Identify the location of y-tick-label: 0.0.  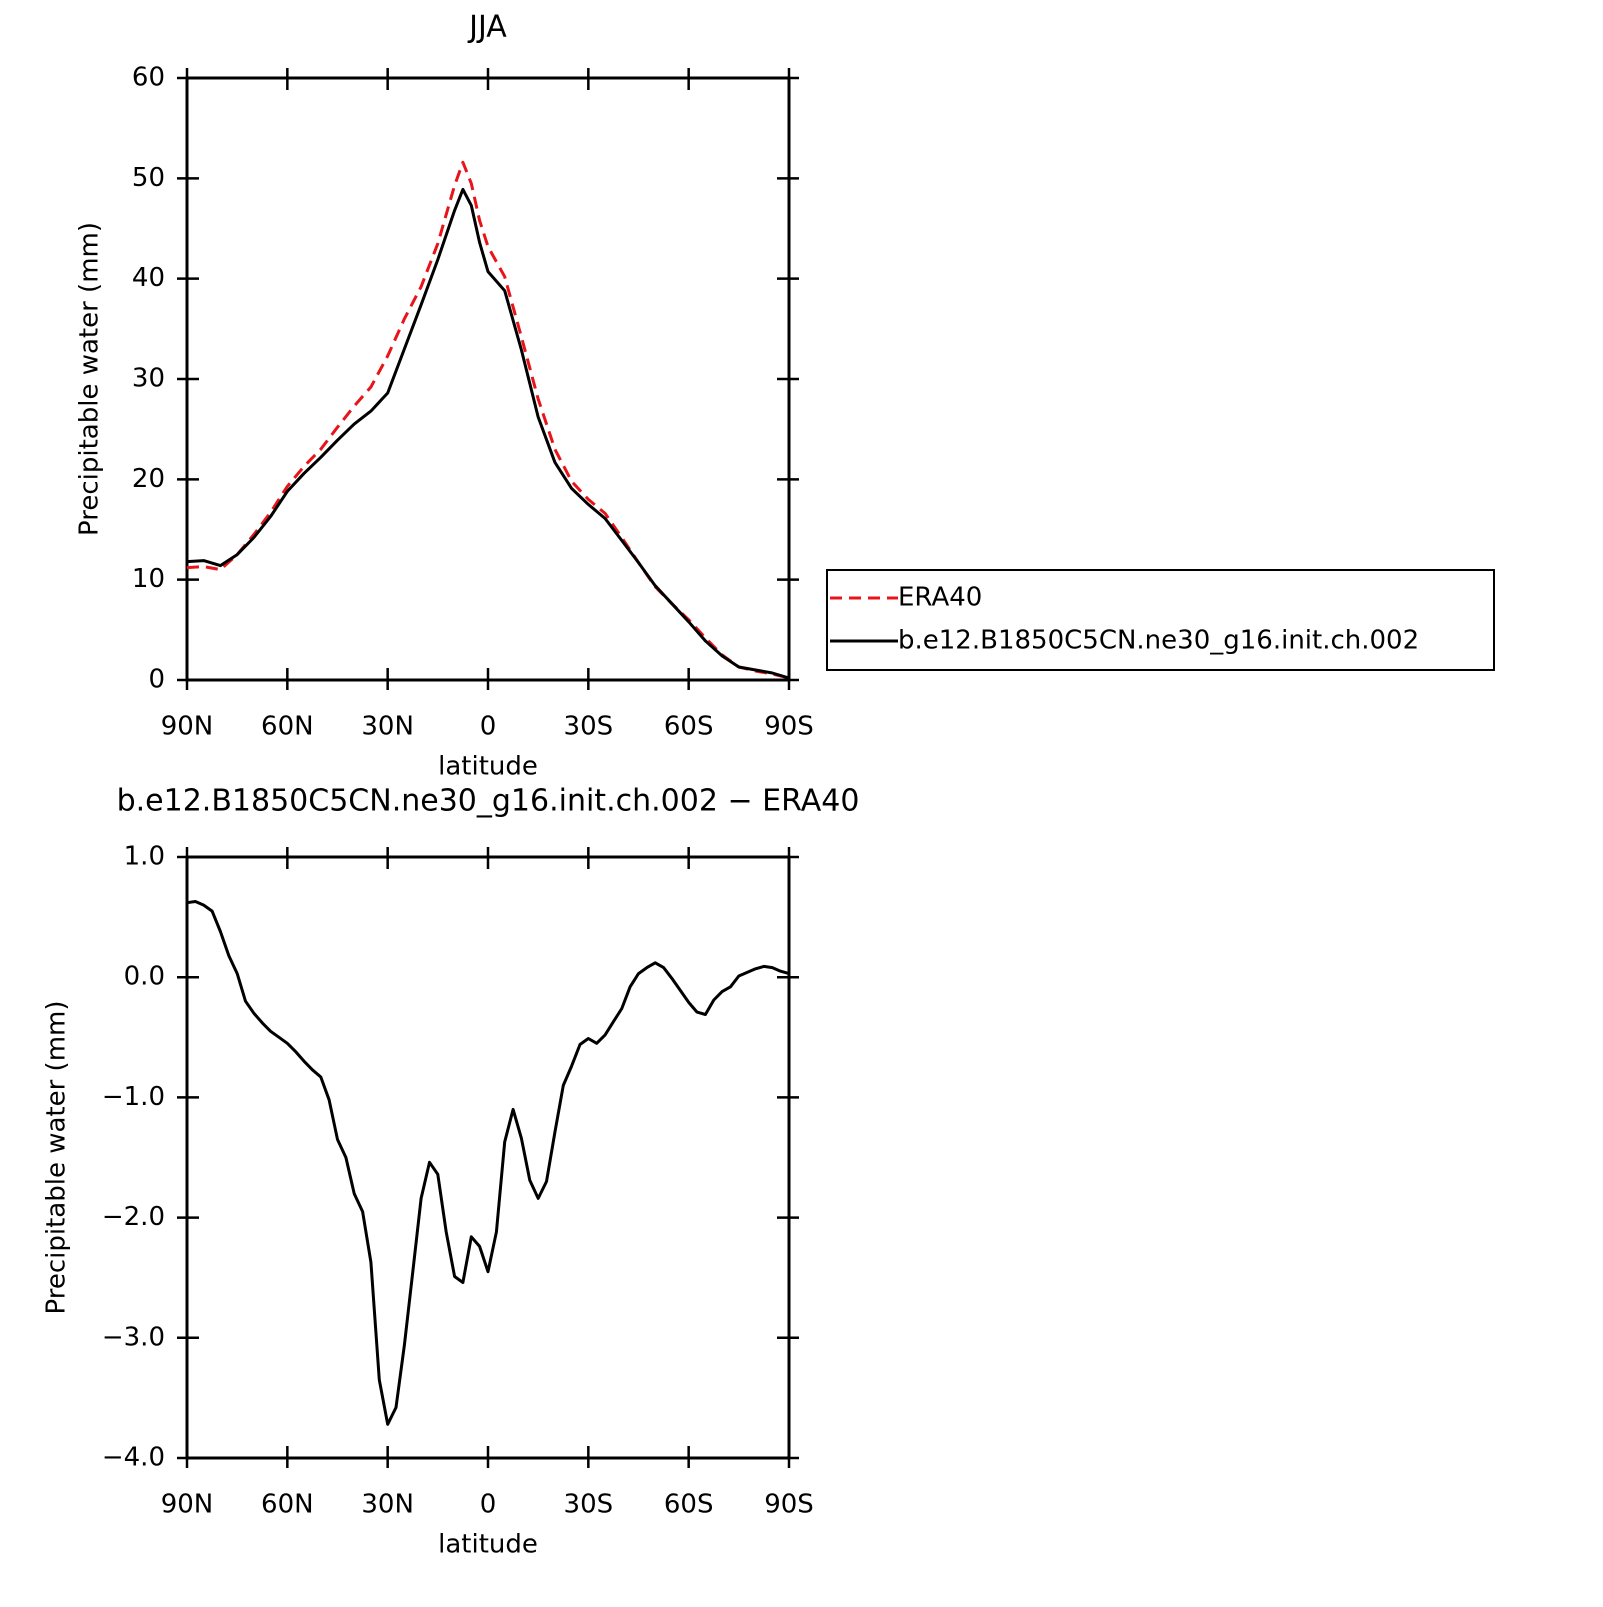
(144, 977).